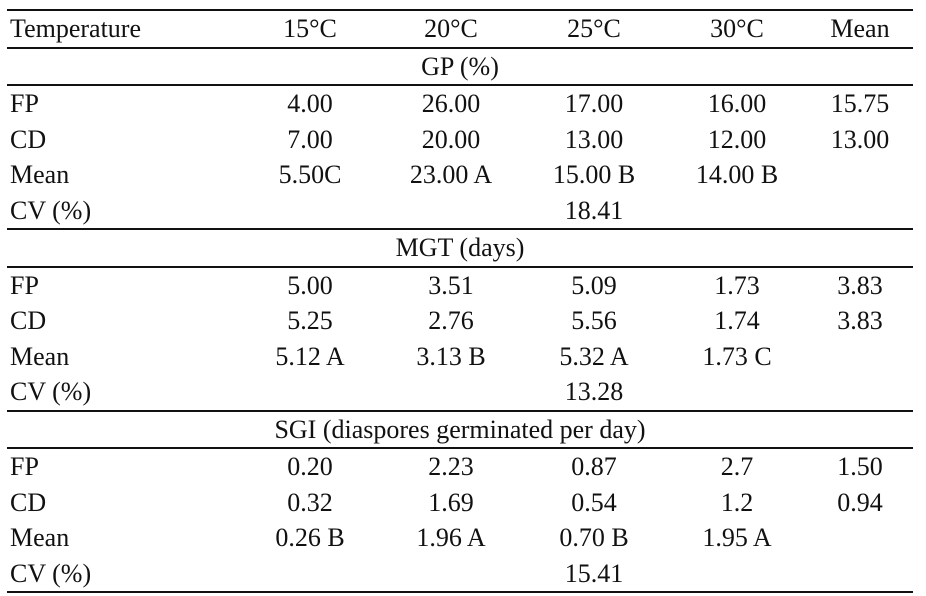 Image resolution: width=926 pixels, height=596 pixels. Describe the element at coordinates (737, 285) in the screenshot. I see `table-cell: 1.73` at that location.